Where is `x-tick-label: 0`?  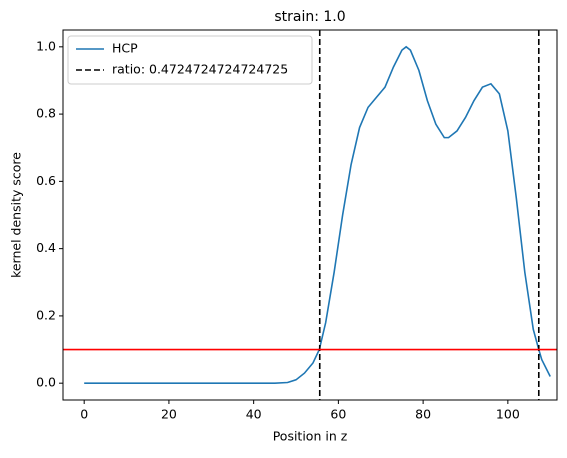 x-tick-label: 0 is located at coordinates (84, 414).